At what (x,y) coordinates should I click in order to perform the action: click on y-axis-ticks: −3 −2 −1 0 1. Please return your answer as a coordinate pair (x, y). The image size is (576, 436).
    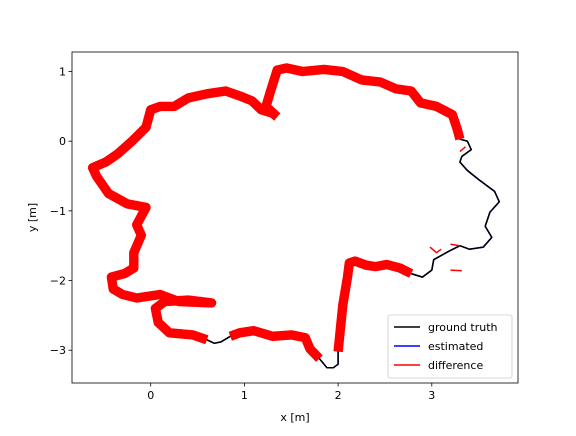
    Looking at the image, I should click on (61, 211).